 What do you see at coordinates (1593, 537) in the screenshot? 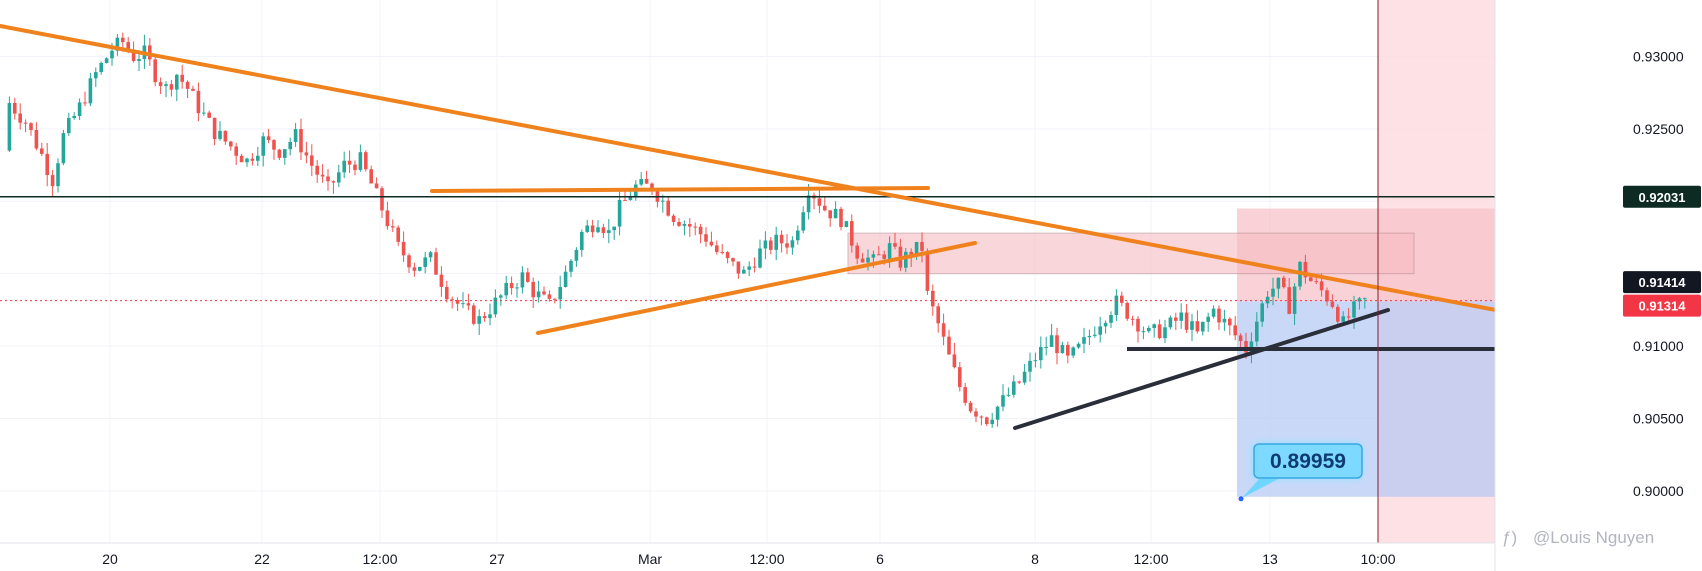
I see `watermark-text: @Louis Nguyen` at bounding box center [1593, 537].